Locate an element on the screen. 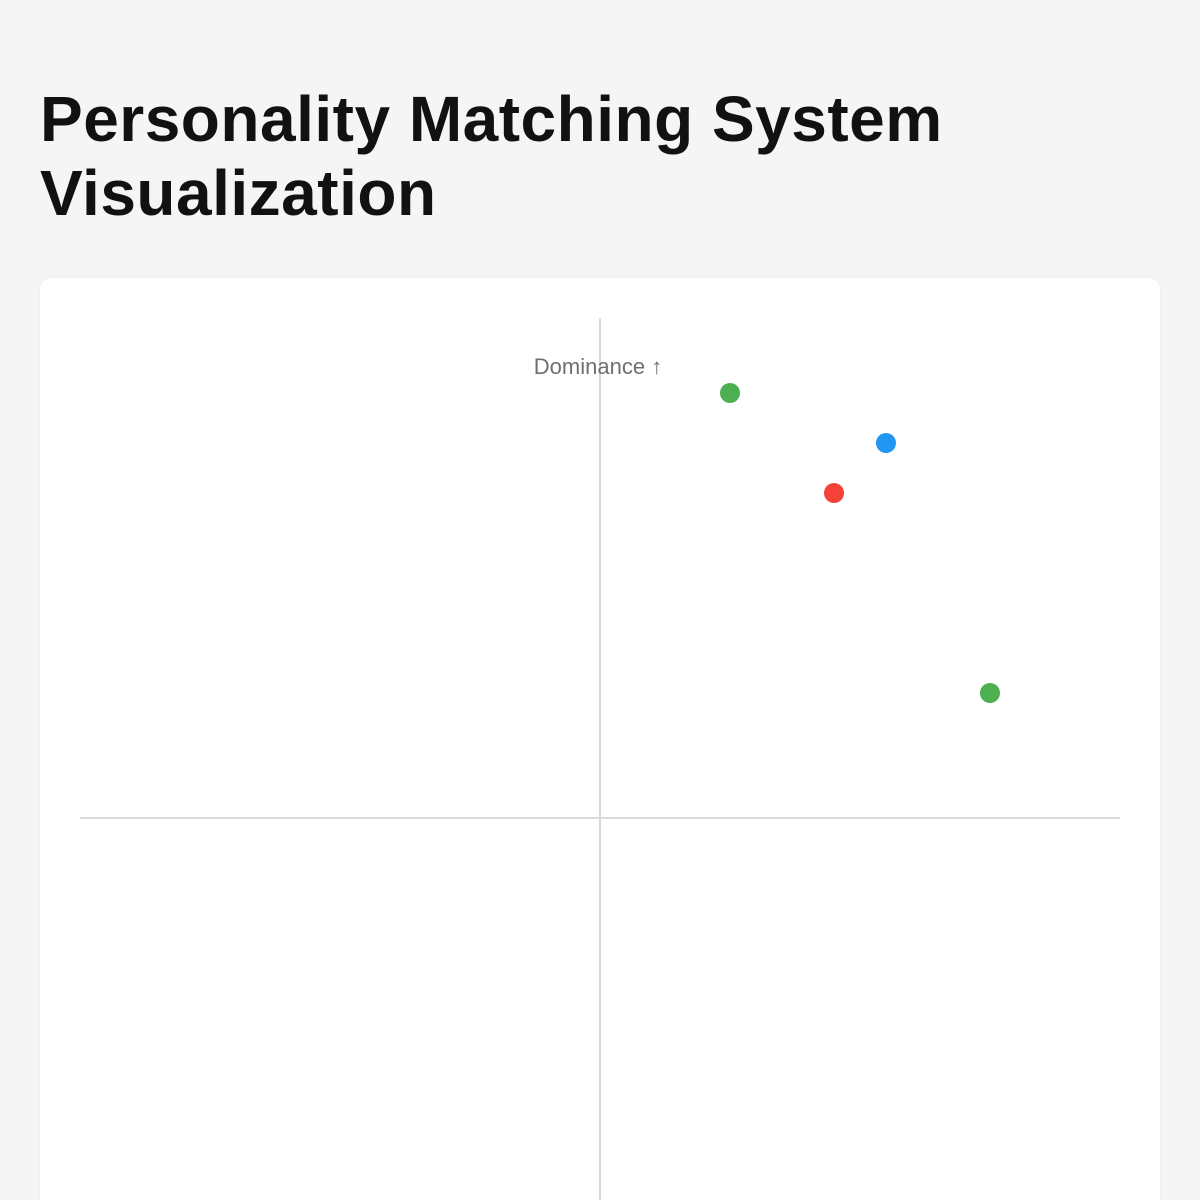 Image resolution: width=1200 pixels, height=1200 pixels. y-axis-label: Dominance ↑ is located at coordinates (598, 366).